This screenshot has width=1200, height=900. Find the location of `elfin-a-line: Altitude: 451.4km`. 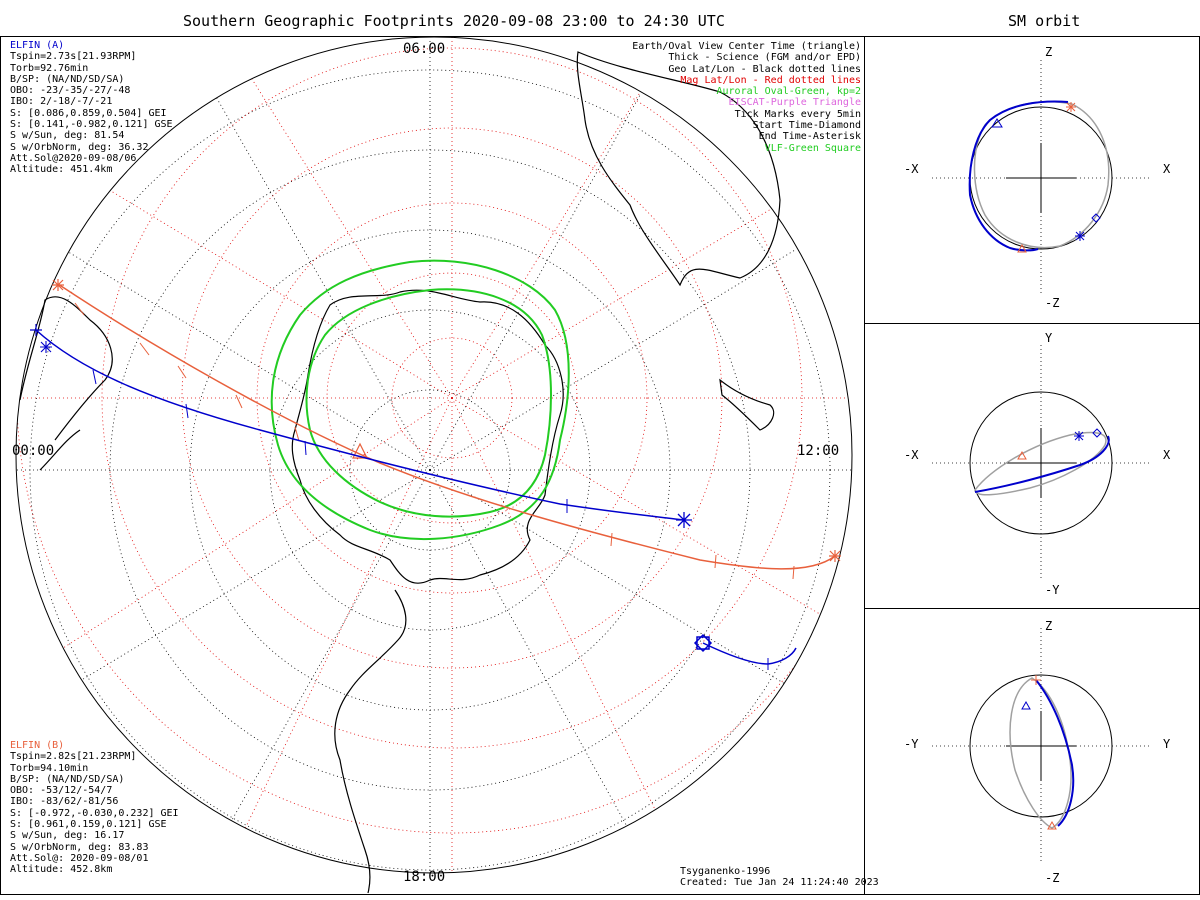

elfin-a-line: Altitude: 451.4km is located at coordinates (61, 170).